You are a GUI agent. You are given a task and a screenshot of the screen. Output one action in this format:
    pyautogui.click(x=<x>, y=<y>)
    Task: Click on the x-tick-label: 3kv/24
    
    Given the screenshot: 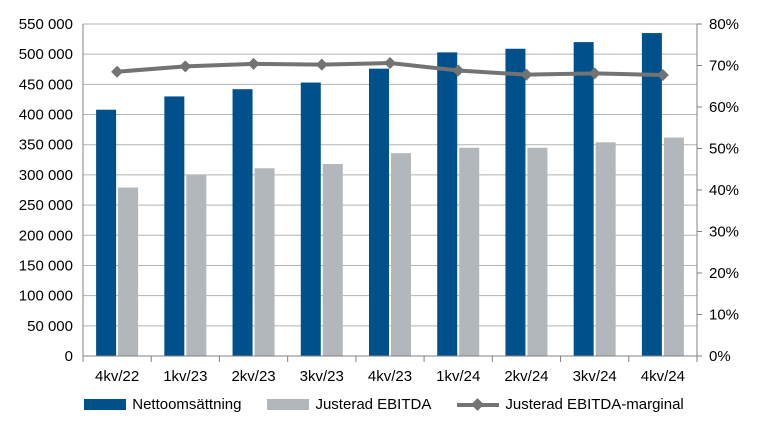 What is the action you would take?
    pyautogui.click(x=595, y=376)
    